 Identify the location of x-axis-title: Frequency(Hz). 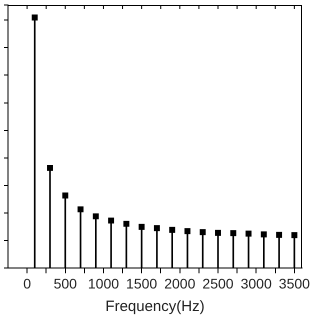
(155, 307).